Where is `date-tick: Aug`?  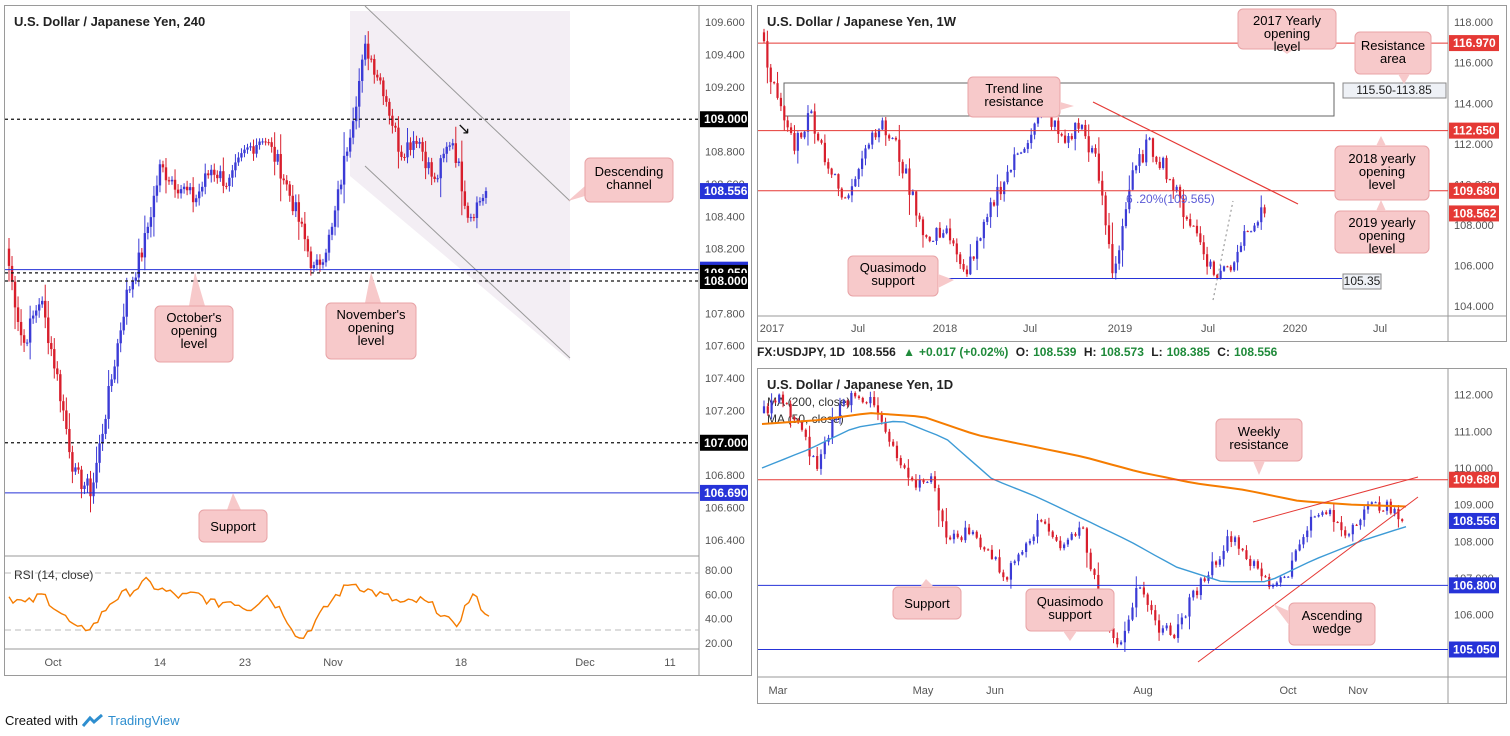
date-tick: Aug is located at coordinates (1143, 691).